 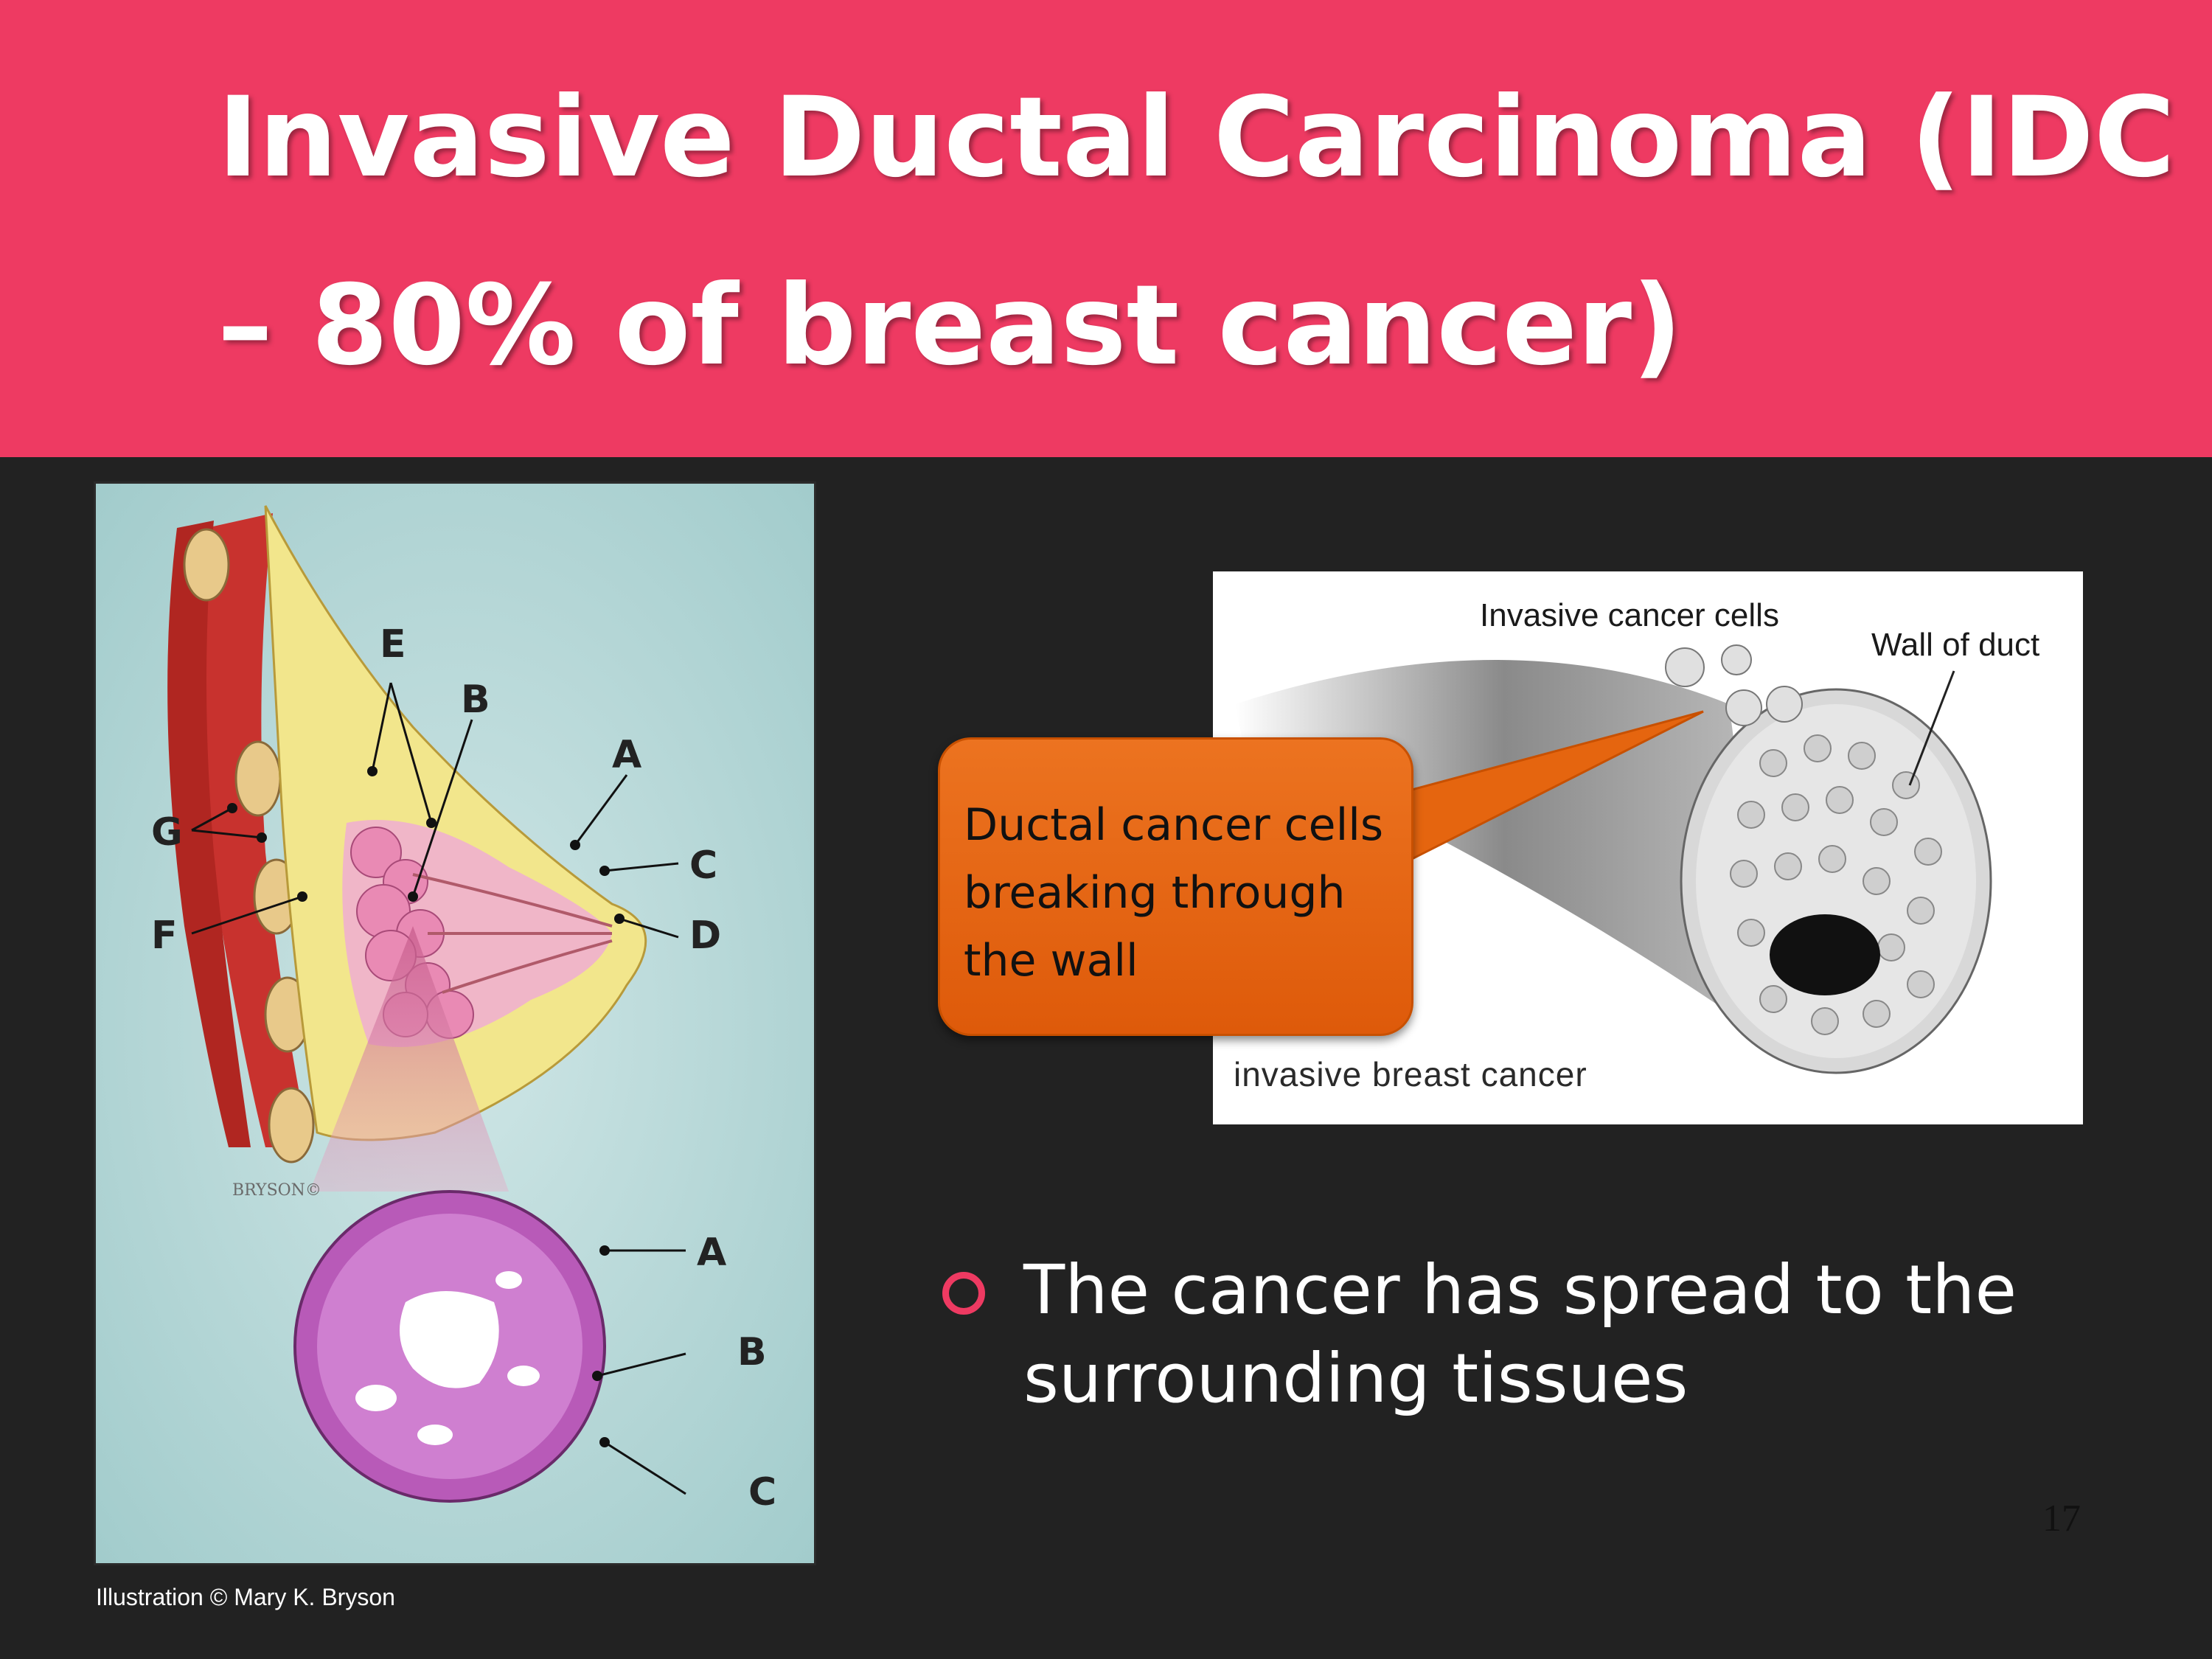 I want to click on label-invasive-cancer-cells: Invasive cancer cells, so click(x=1629, y=615).